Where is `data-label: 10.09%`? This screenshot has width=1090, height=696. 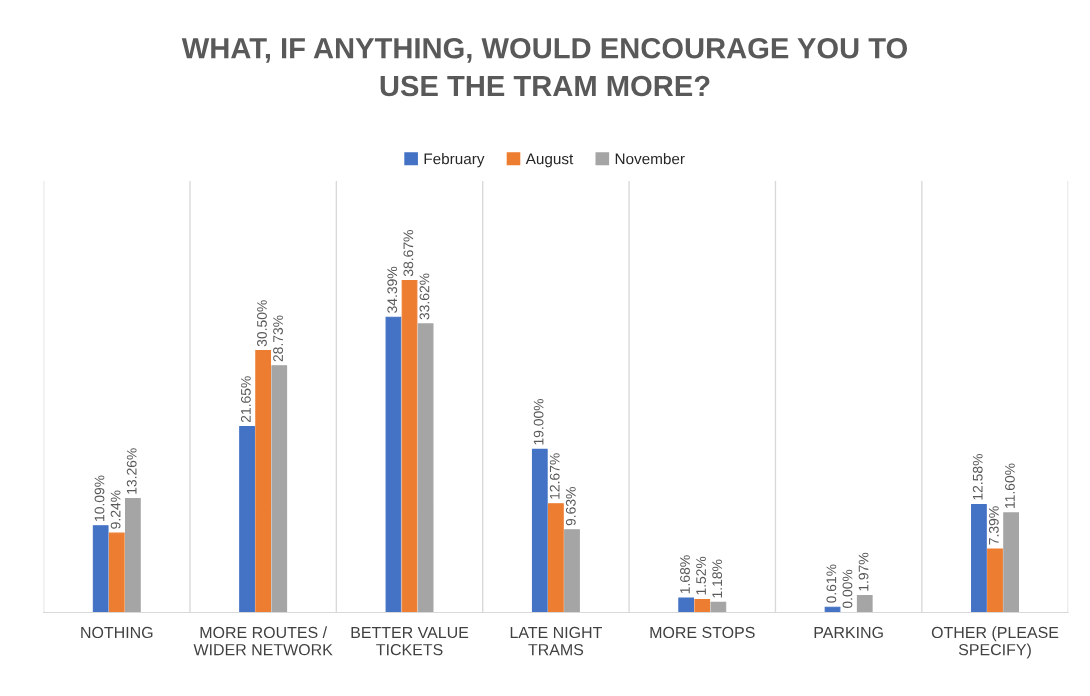 data-label: 10.09% is located at coordinates (99, 498).